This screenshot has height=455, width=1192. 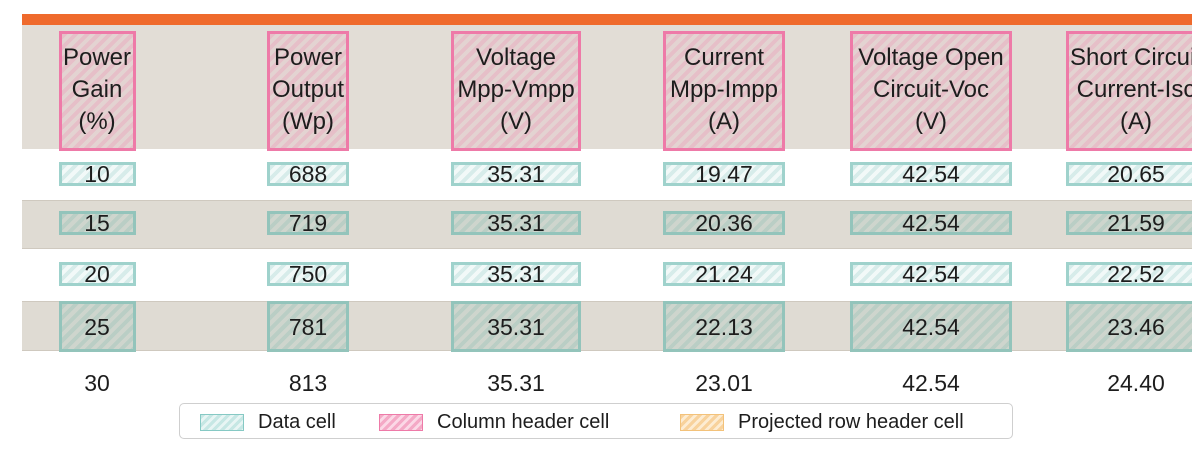 What do you see at coordinates (222, 422) in the screenshot?
I see `data-cell-swatch` at bounding box center [222, 422].